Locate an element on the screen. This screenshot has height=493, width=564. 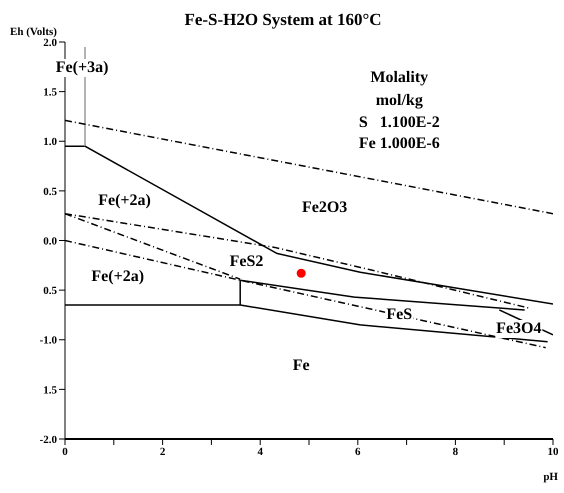
x-tick-label: 10 is located at coordinates (553, 452).